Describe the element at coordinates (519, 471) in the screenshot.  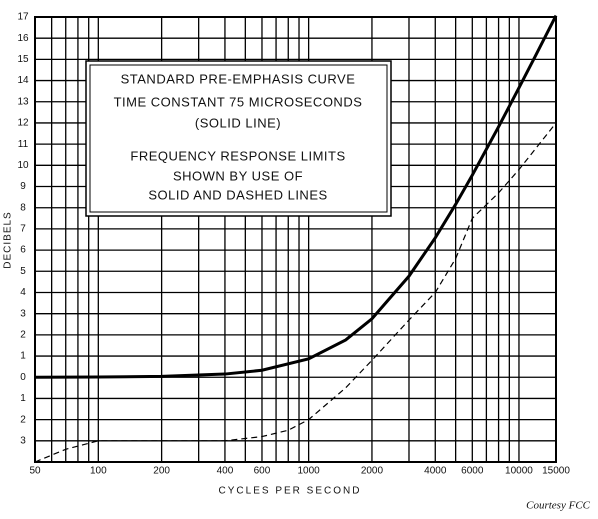
I see `x-tick-label: 10000` at that location.